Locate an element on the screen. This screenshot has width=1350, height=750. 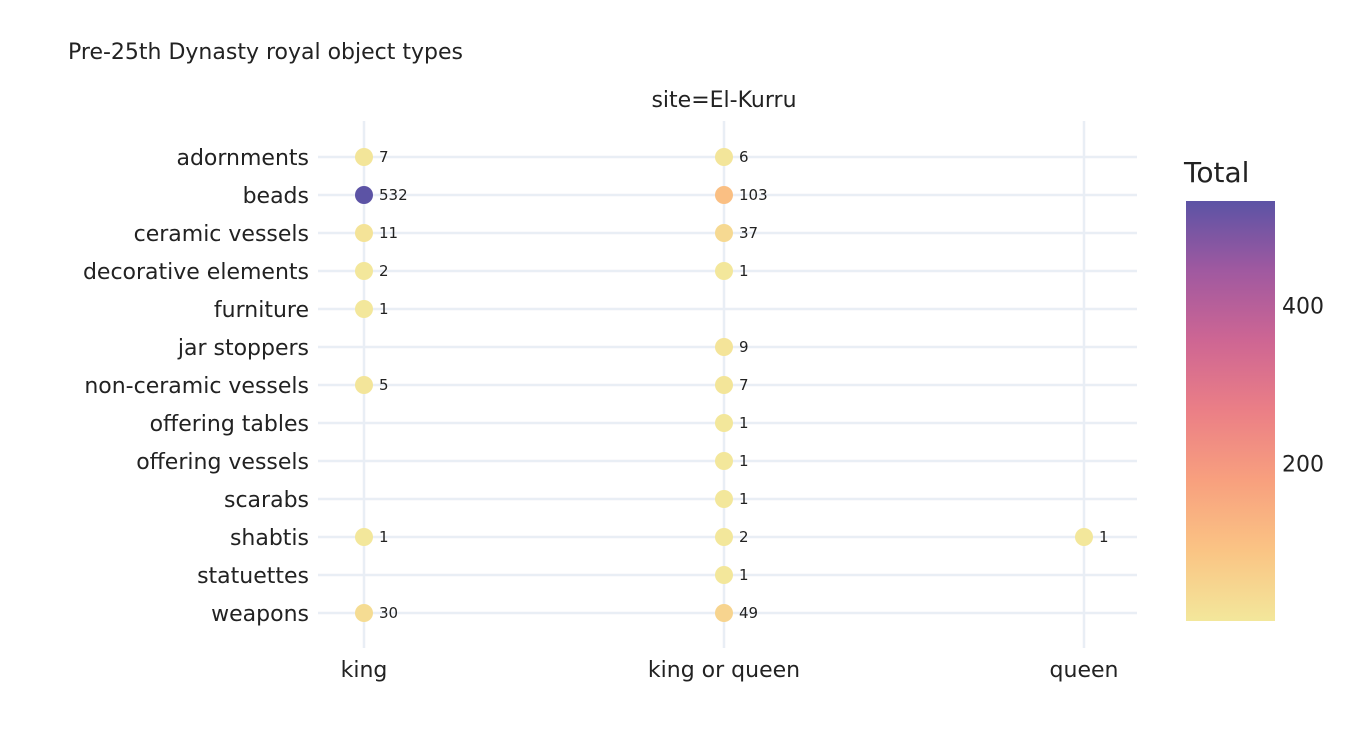
data-label: 103 is located at coordinates (753, 195).